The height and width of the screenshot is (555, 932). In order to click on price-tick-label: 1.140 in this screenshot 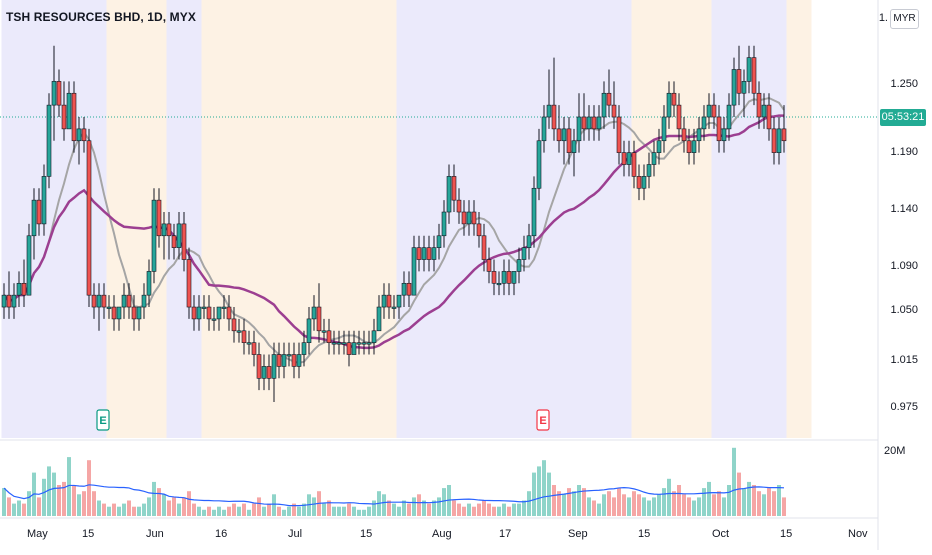, I will do `click(904, 209)`.